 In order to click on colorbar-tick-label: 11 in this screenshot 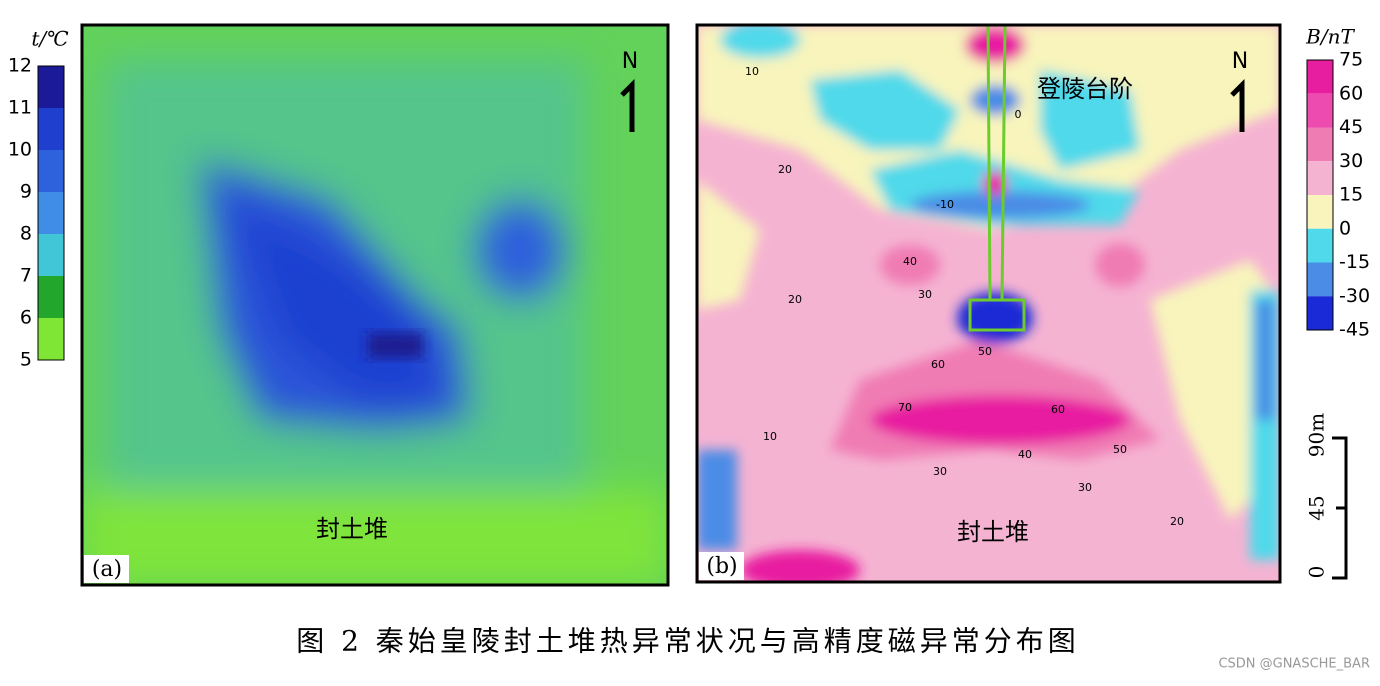, I will do `click(20, 108)`.